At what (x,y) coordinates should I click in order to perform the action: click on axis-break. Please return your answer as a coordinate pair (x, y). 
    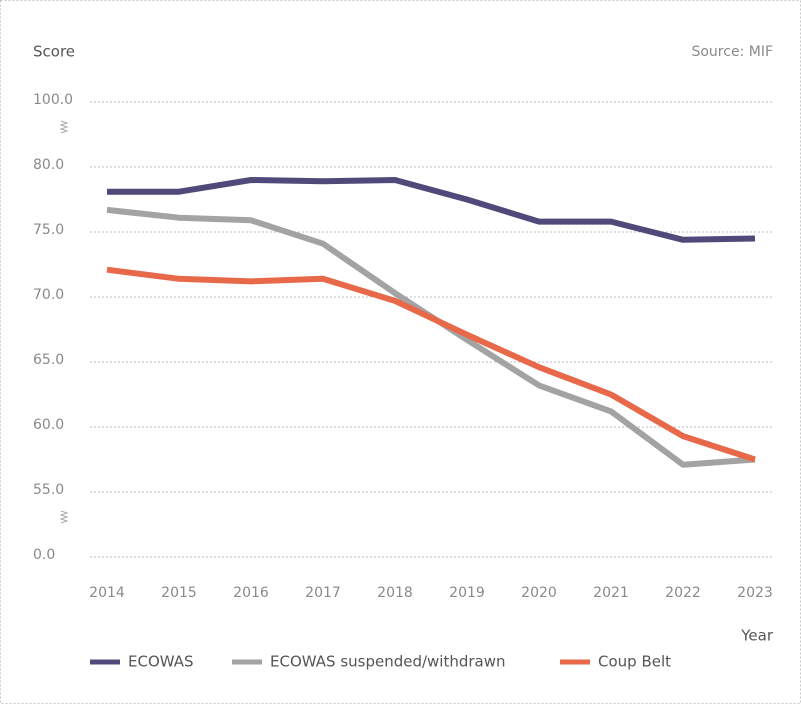
    Looking at the image, I should click on (64, 322).